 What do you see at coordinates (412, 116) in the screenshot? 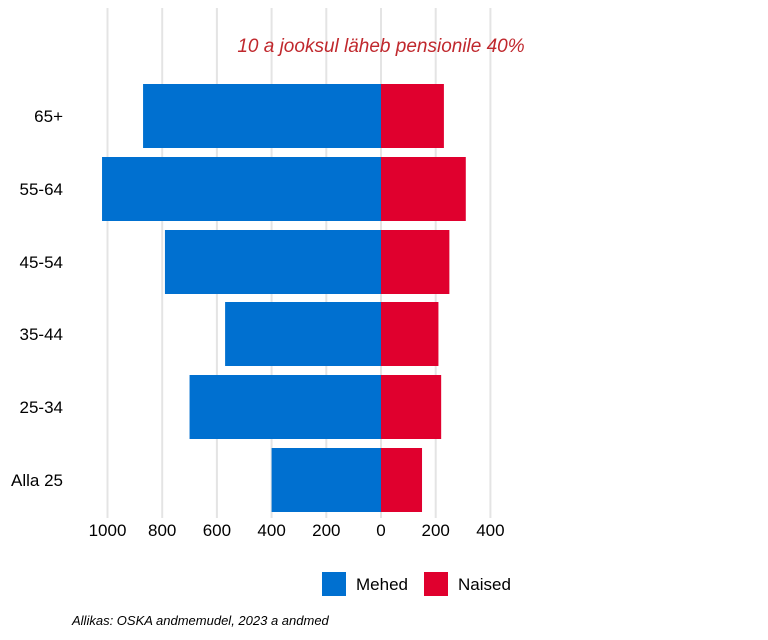
I see `bar-naised-65-` at bounding box center [412, 116].